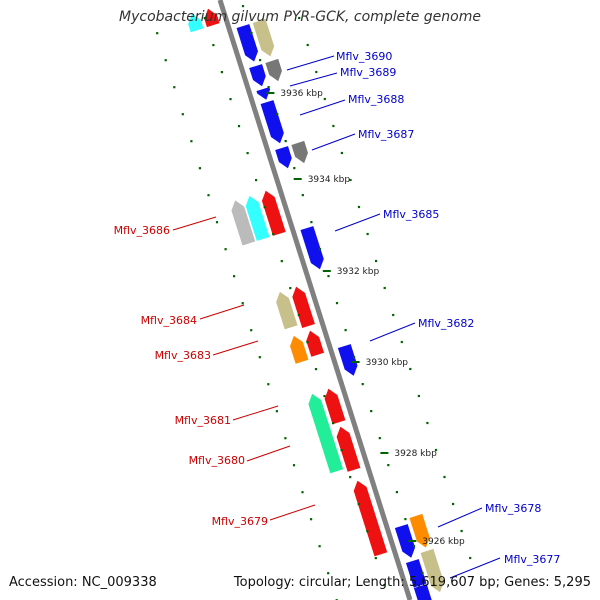 The height and width of the screenshot is (600, 600). What do you see at coordinates (368, 72) in the screenshot?
I see `gene-label: Mflv_3689` at bounding box center [368, 72].